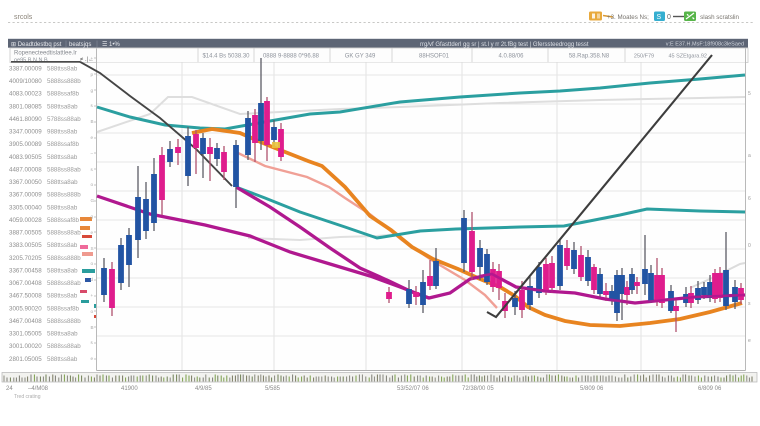 The image size is (760, 426). Describe the element at coordinates (25, 270) in the screenshot. I see `svg-text: 3367.00458` at that location.